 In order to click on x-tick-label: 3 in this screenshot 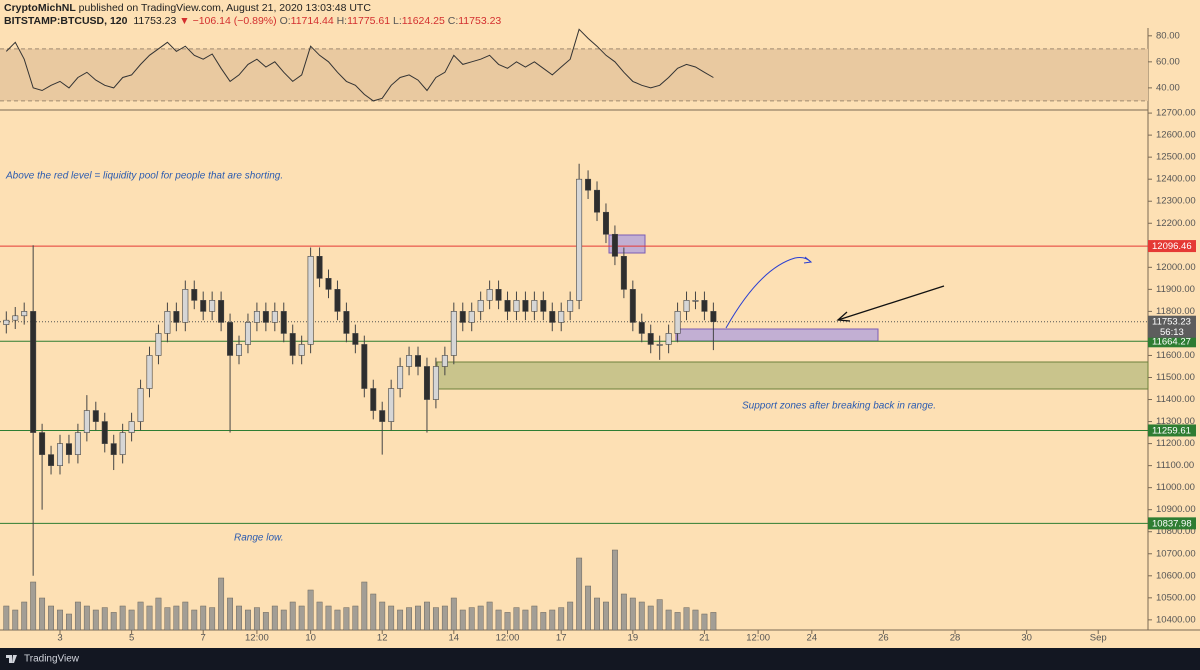, I will do `click(59, 638)`.